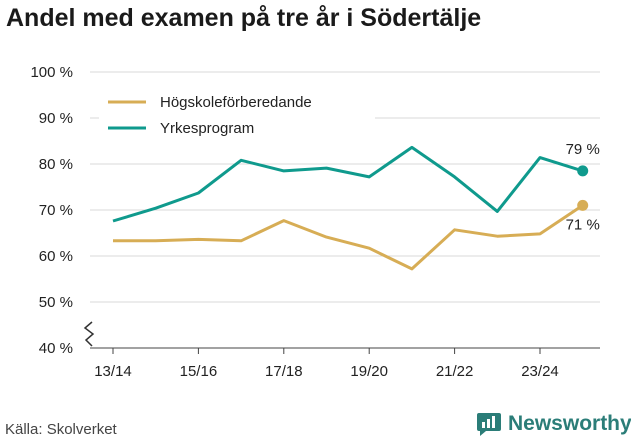 This screenshot has width=631, height=439. I want to click on legend-background, so click(237, 116).